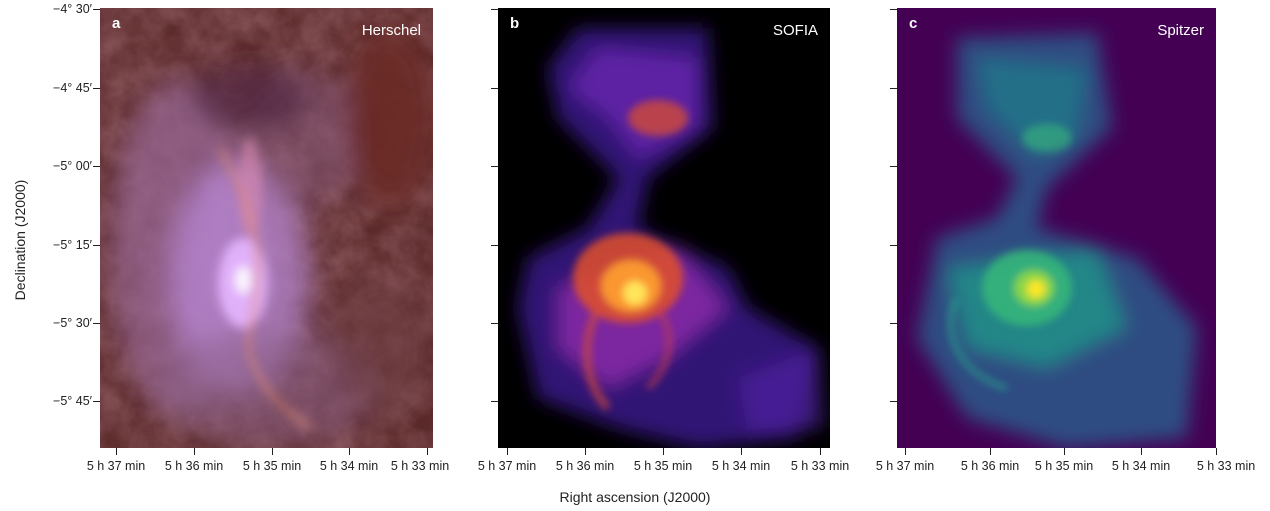 This screenshot has width=1270, height=511. Describe the element at coordinates (20, 240) in the screenshot. I see `y-axis-label: Declination (J2000)` at that location.